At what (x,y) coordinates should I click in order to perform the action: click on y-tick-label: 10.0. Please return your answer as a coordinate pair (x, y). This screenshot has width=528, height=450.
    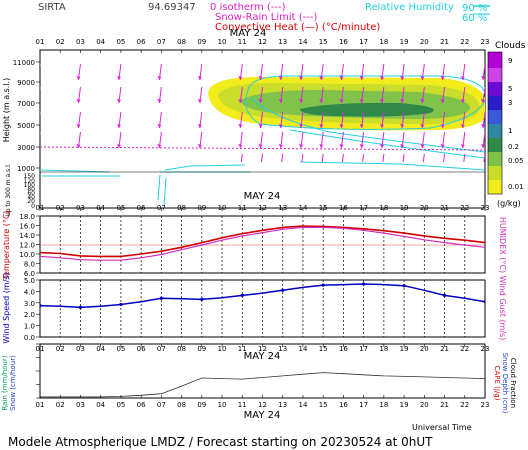
    Looking at the image, I should click on (27, 255).